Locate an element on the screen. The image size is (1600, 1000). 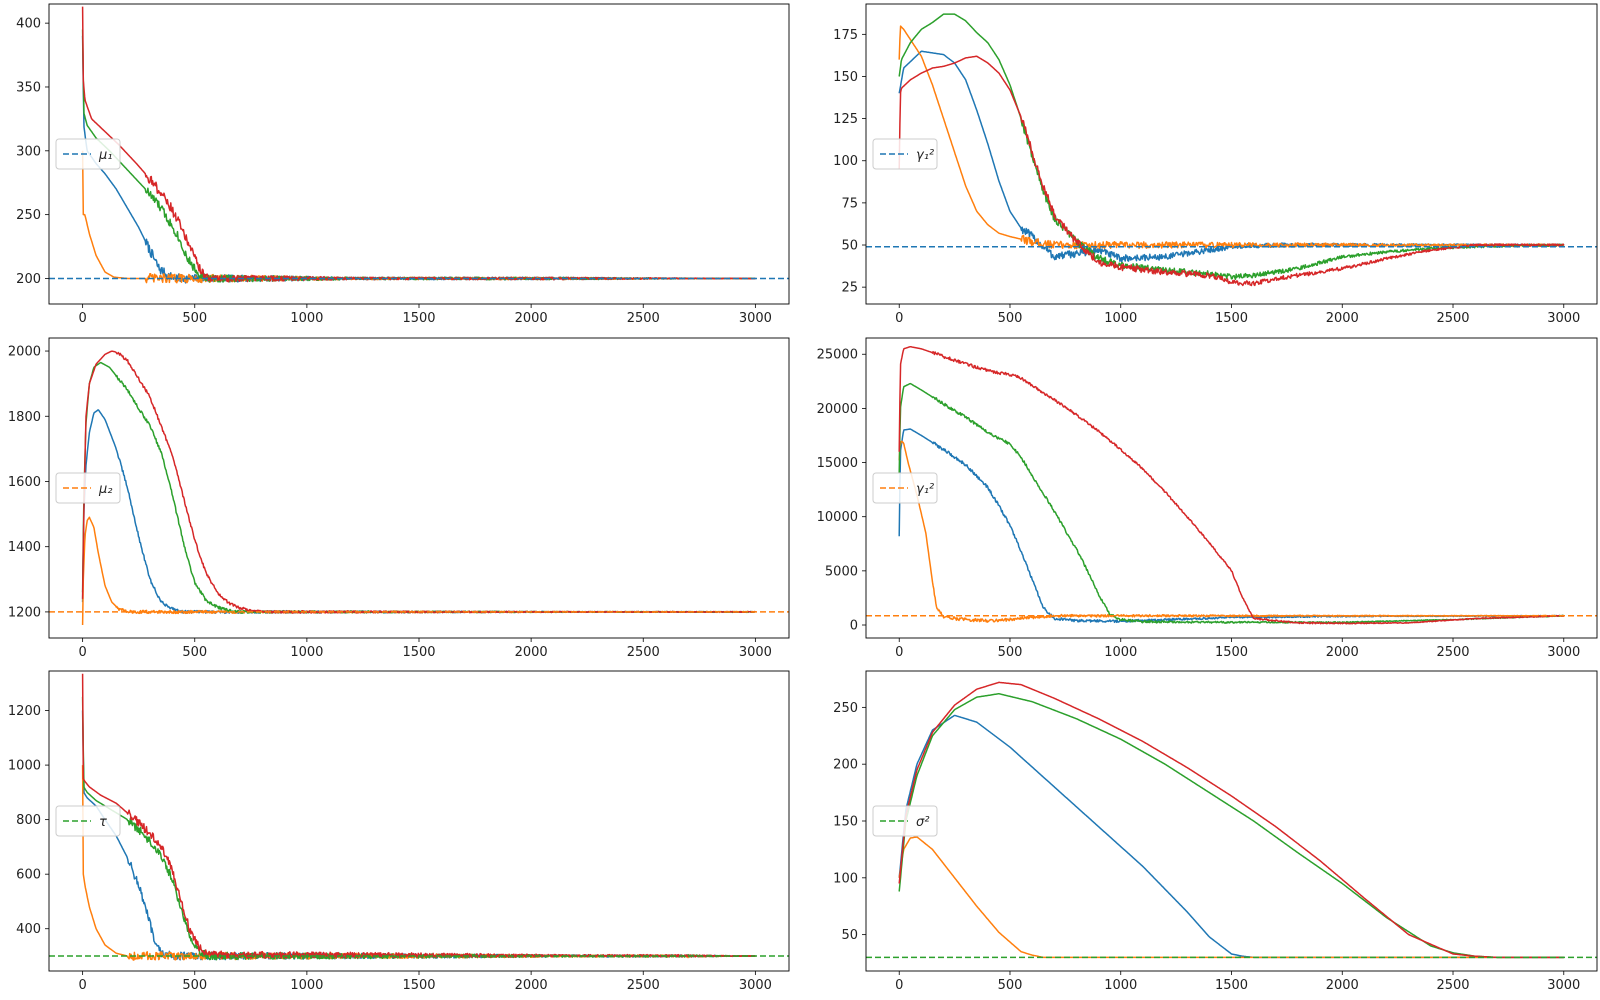
y-tick-label: 100 is located at coordinates (845, 878).